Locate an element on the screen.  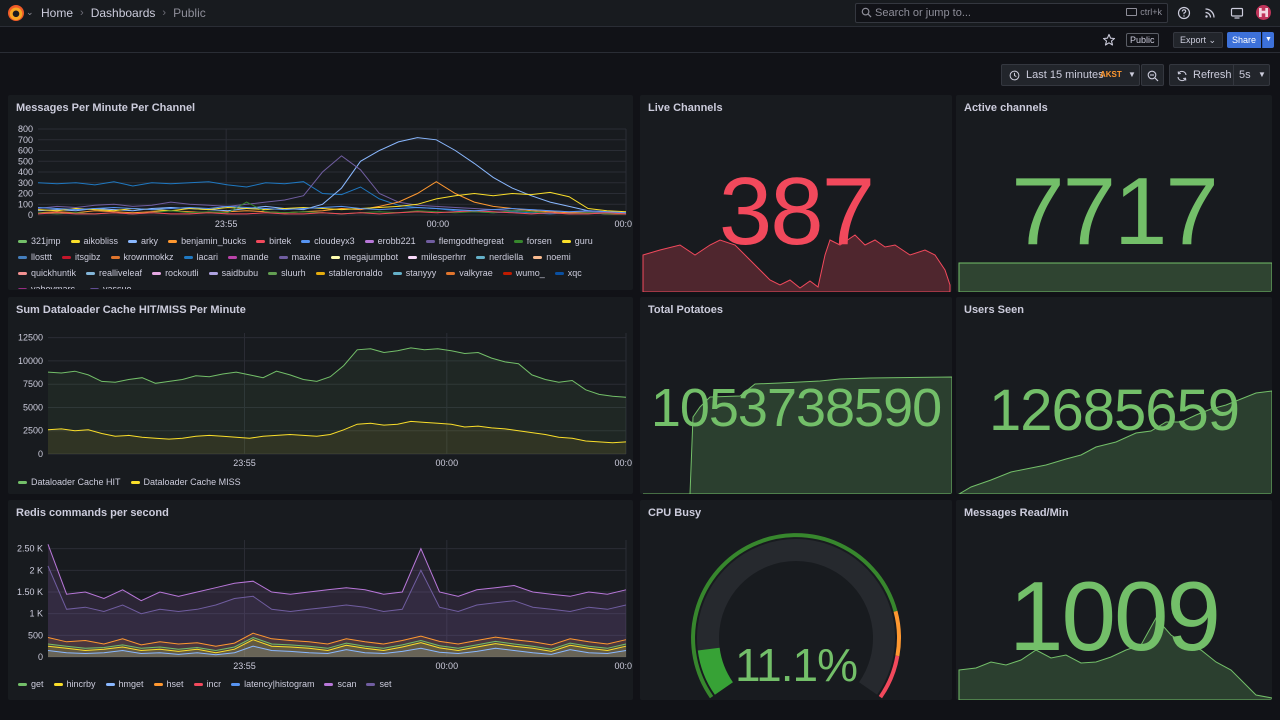
legend-item: hincrby is located at coordinates (74, 684).